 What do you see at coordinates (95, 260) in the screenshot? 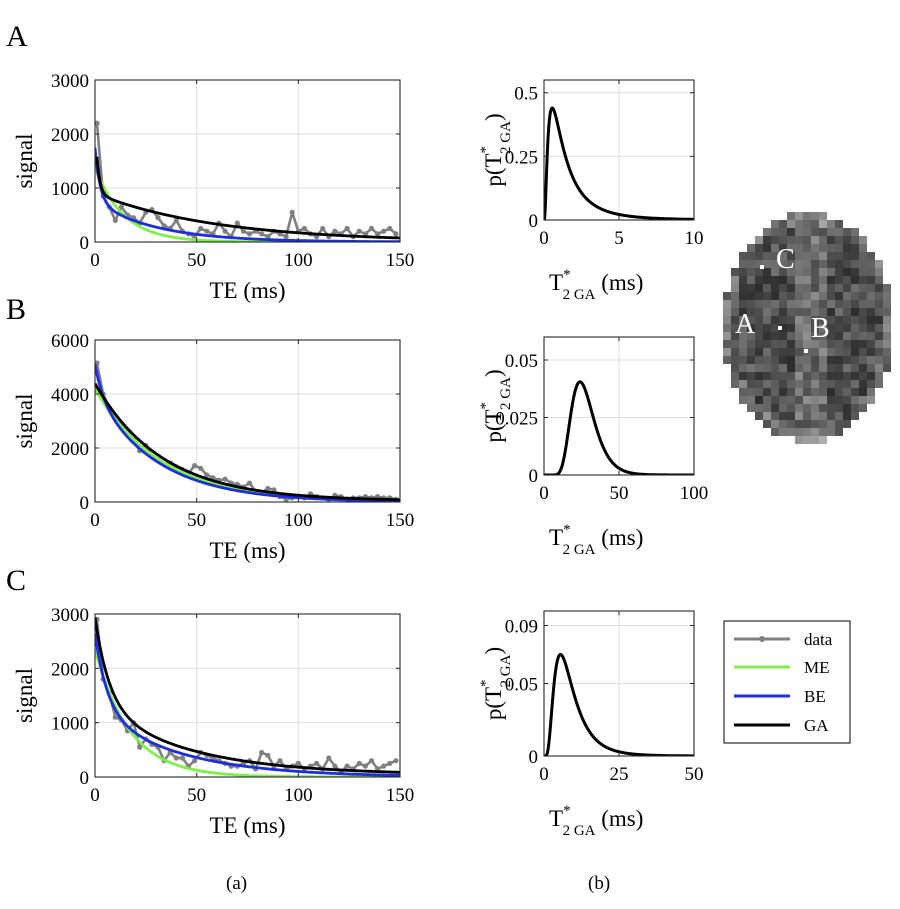
I see `x-tick-label: 0` at bounding box center [95, 260].